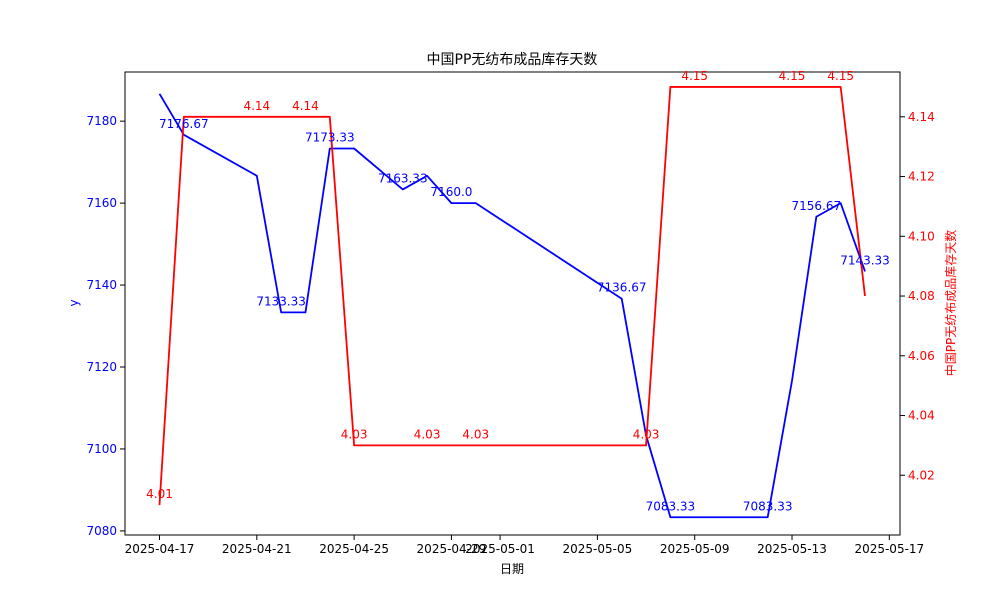  Describe the element at coordinates (921, 177) in the screenshot. I see `right-tick-label: 4.12` at that location.